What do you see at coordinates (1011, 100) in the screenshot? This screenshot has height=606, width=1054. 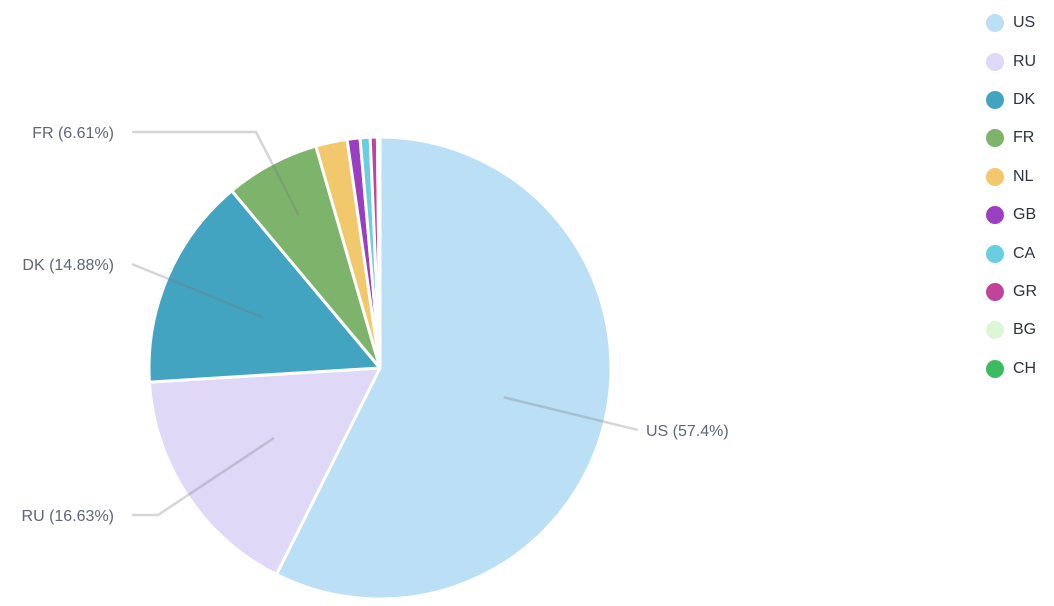 I see `legend-item-dk: DK` at bounding box center [1011, 100].